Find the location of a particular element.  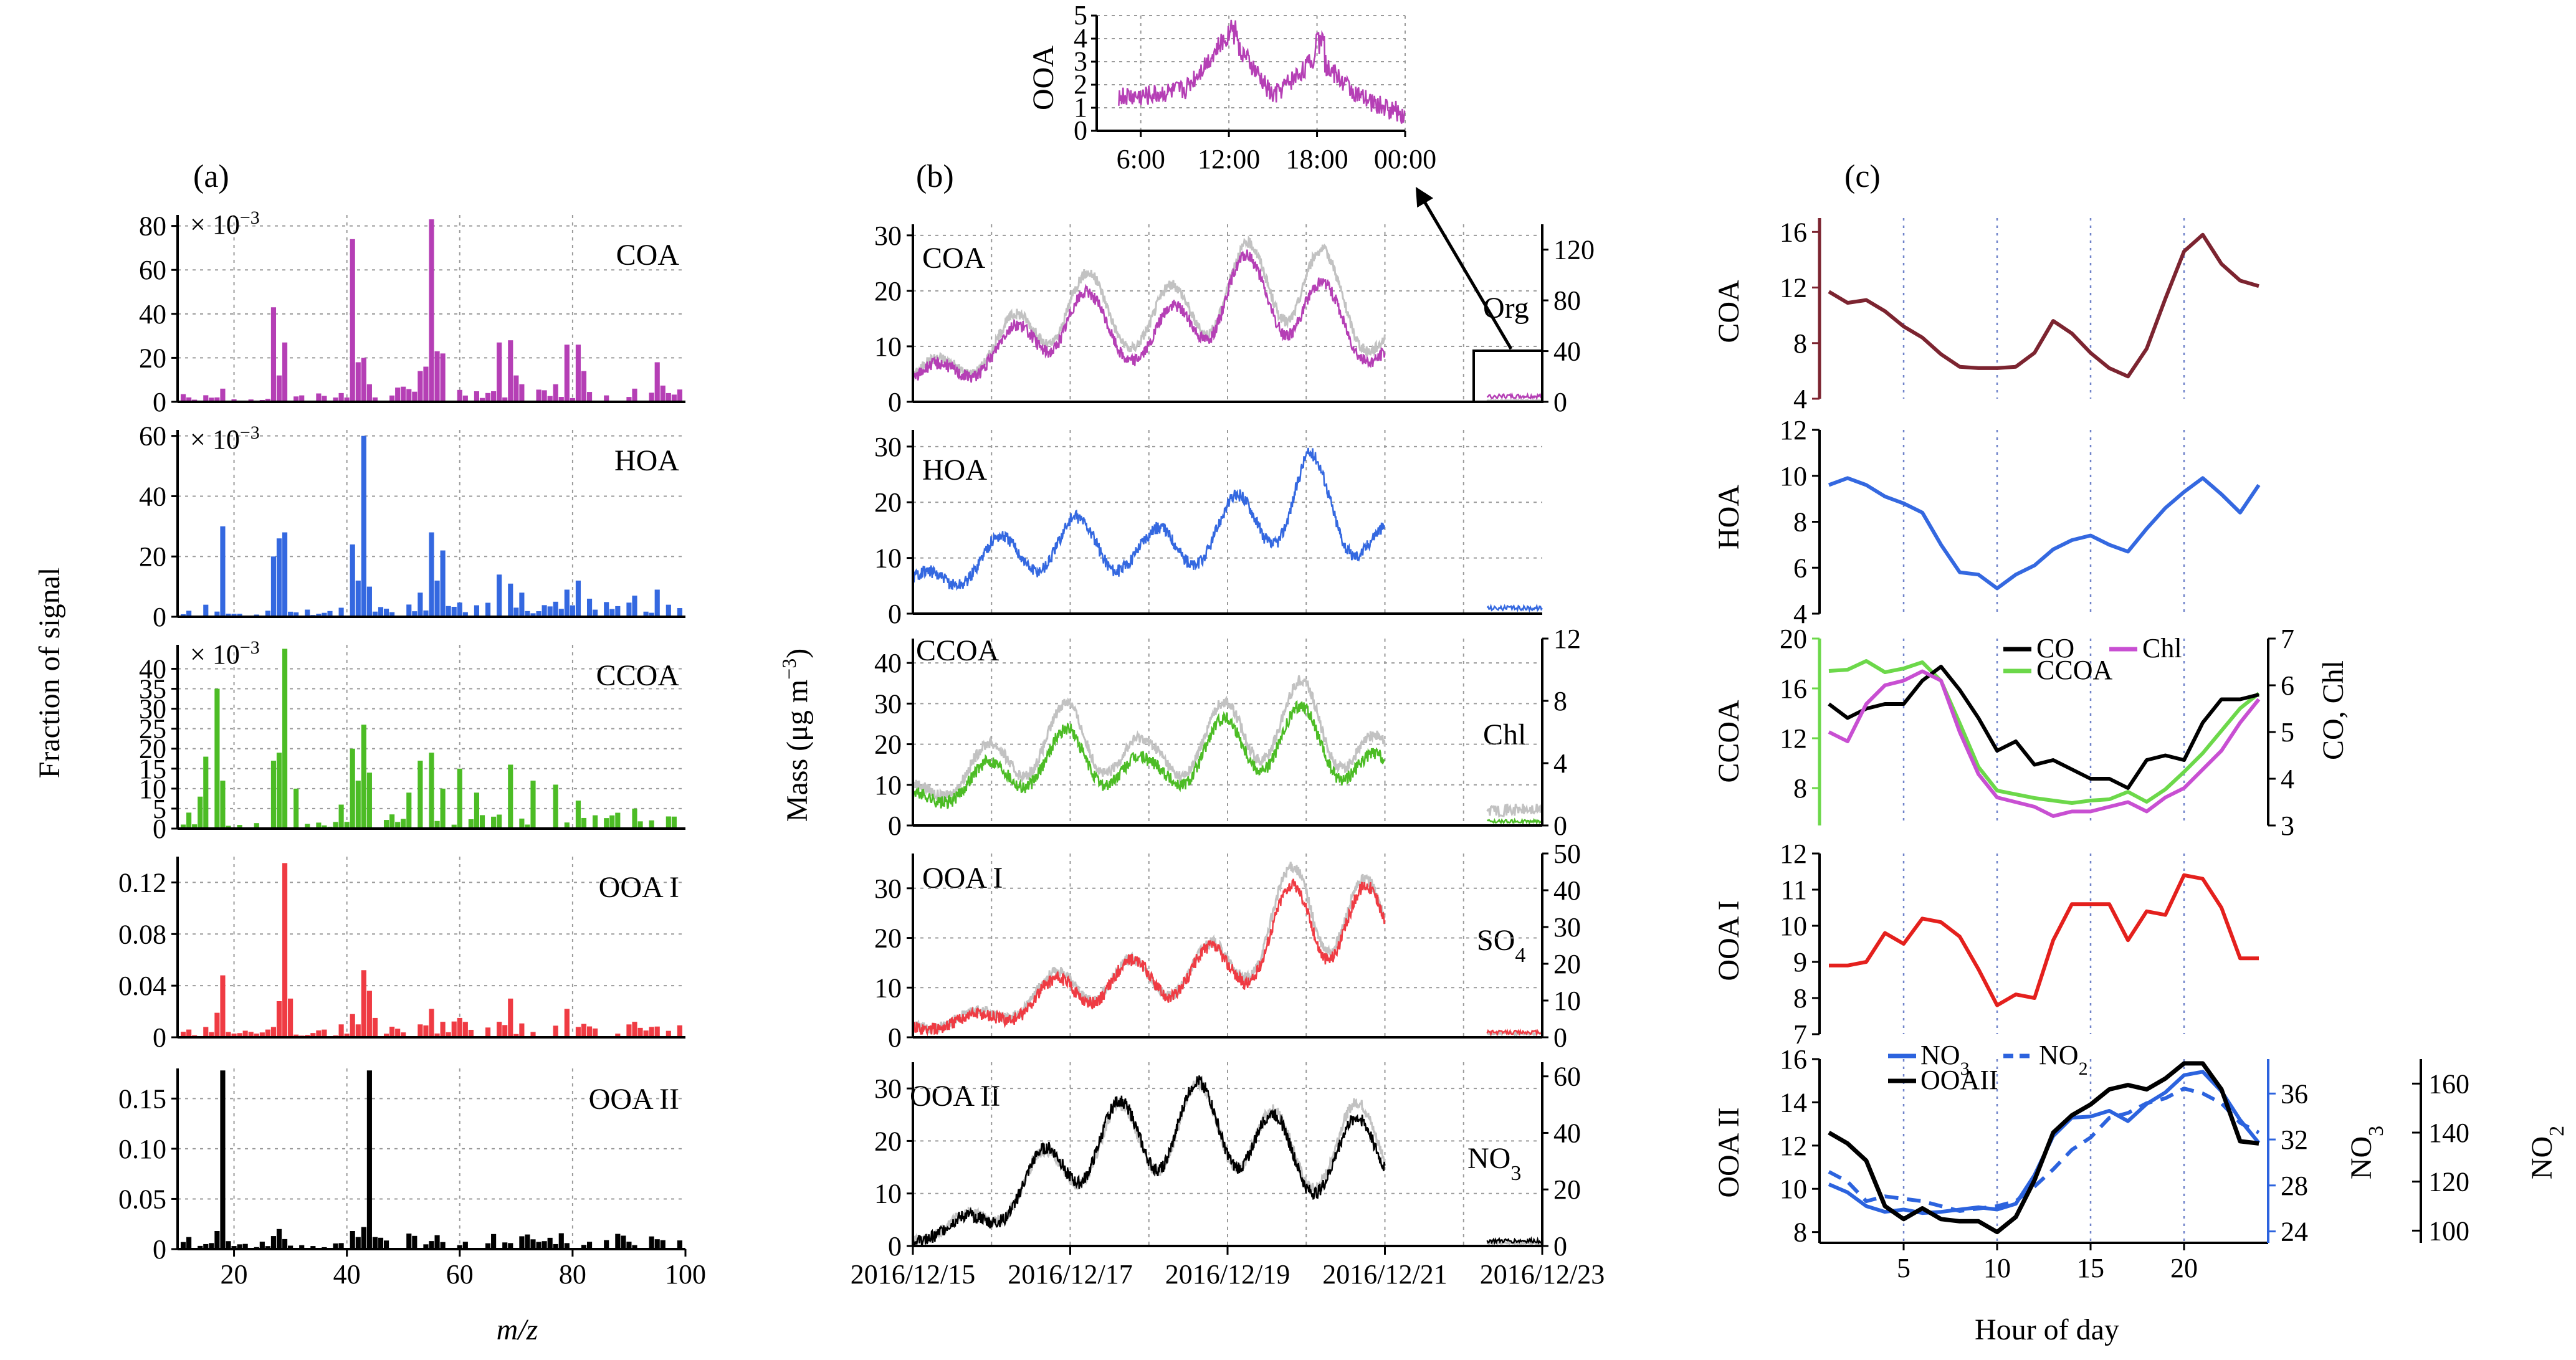

zoom-box is located at coordinates (1507, 376).